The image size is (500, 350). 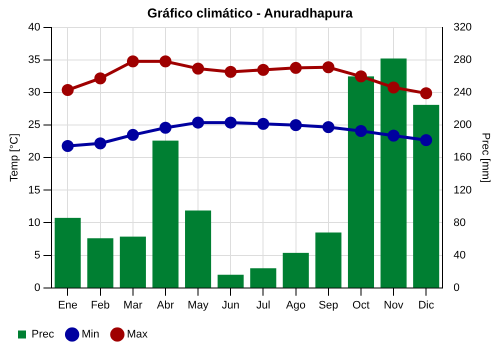 What do you see at coordinates (328, 305) in the screenshot?
I see `x-tick-label: Sep` at bounding box center [328, 305].